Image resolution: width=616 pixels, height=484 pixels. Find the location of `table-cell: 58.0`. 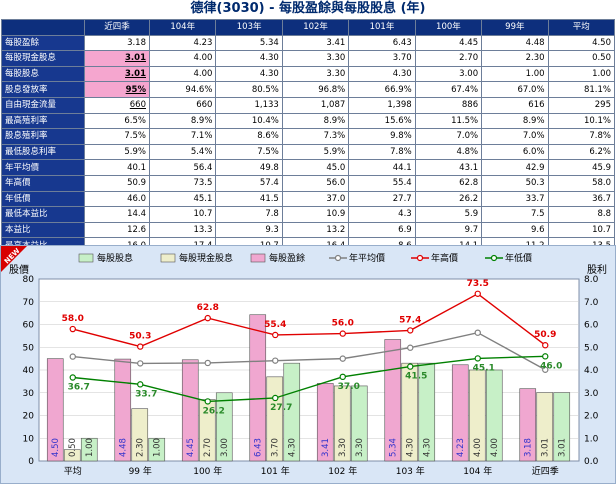

table-cell: 58.0 is located at coordinates (581, 183).